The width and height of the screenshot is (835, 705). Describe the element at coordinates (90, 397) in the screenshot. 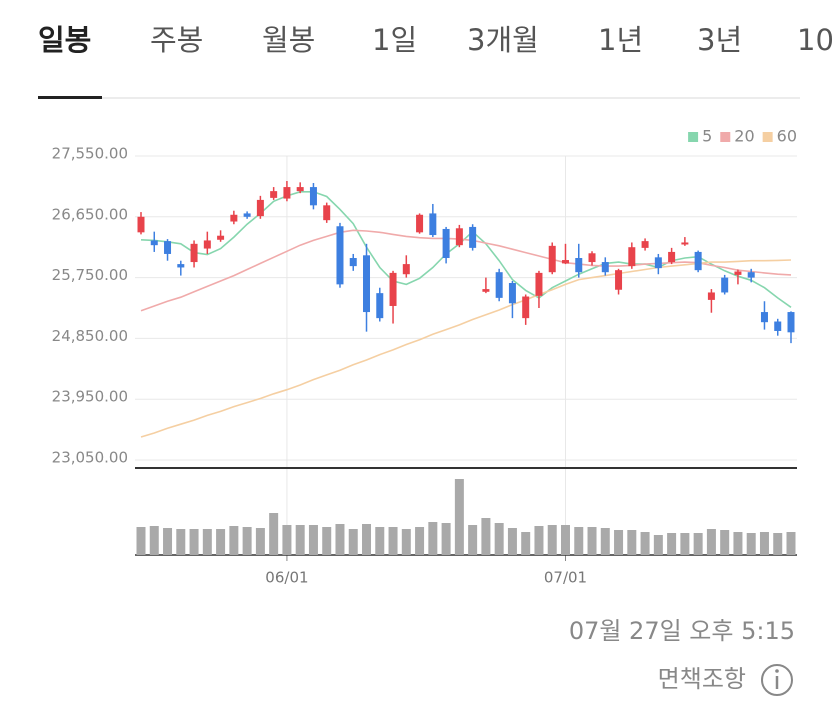

I see `y-tick-label: 23,950.00` at that location.